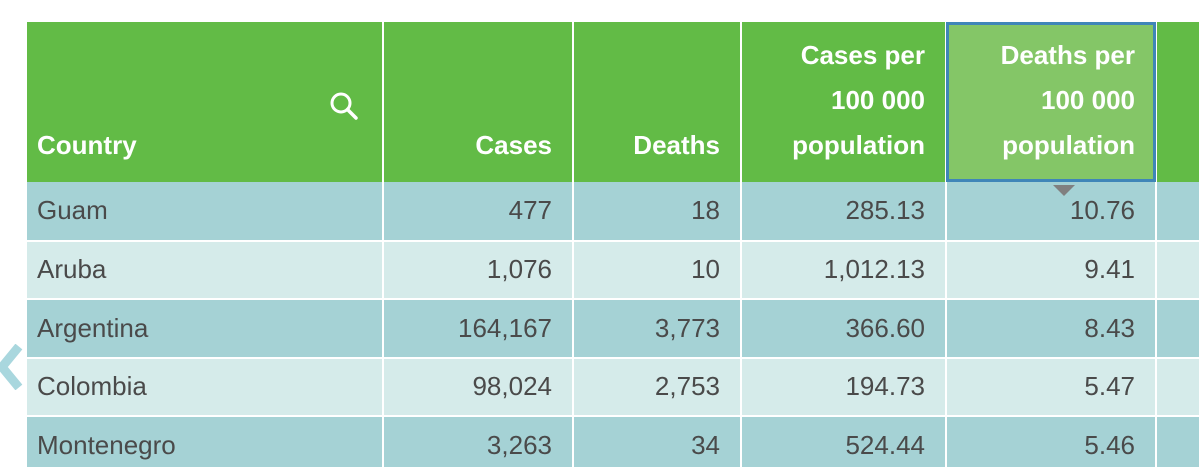 This screenshot has height=467, width=1200. Describe the element at coordinates (843, 329) in the screenshot. I see `cell-cases-per-100k: 366.60` at that location.